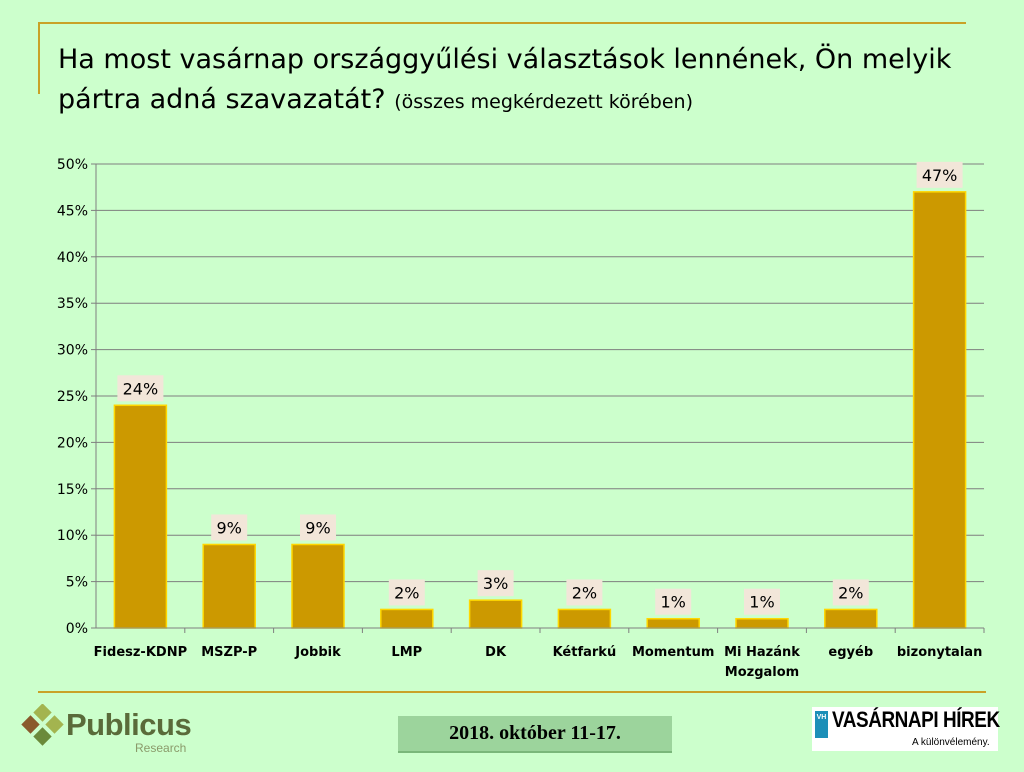 This screenshot has height=772, width=1024. What do you see at coordinates (72, 490) in the screenshot?
I see `y-tick-label: 15%` at bounding box center [72, 490].